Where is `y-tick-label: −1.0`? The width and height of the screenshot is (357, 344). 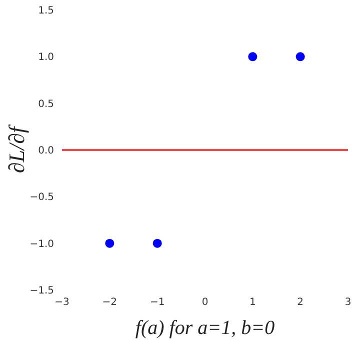 y-tick-label: −1.0 is located at coordinates (42, 244).